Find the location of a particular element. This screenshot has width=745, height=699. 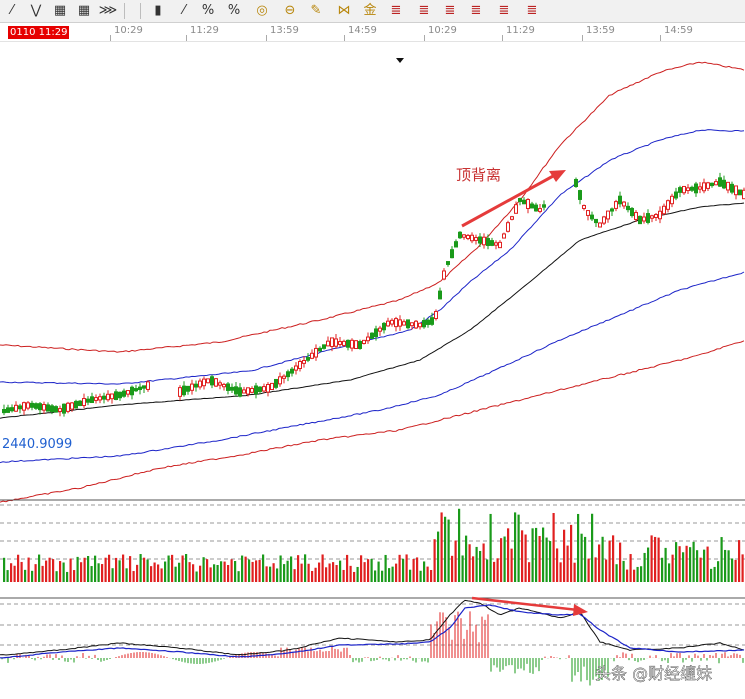

draw-line-icon: ⁄ is located at coordinates (12, 10).